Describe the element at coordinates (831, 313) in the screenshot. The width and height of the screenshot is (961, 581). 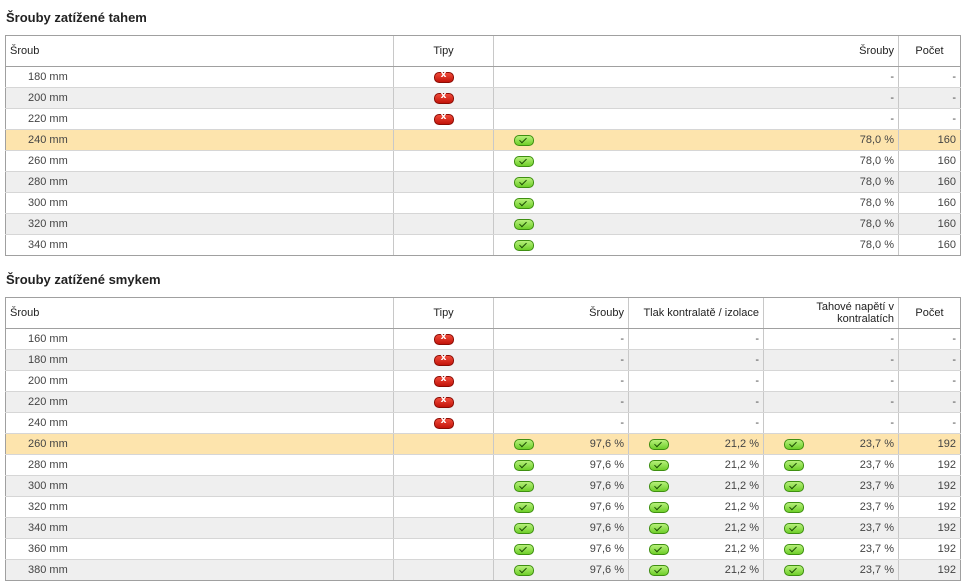
I see `column-header-tahove: Tahové napětí v kontralatích` at that location.